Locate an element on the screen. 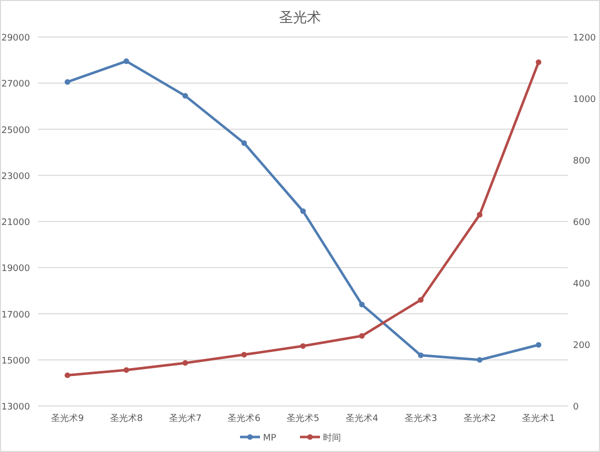 The width and height of the screenshot is (600, 452). y2-tick-label: 1200 is located at coordinates (584, 39).